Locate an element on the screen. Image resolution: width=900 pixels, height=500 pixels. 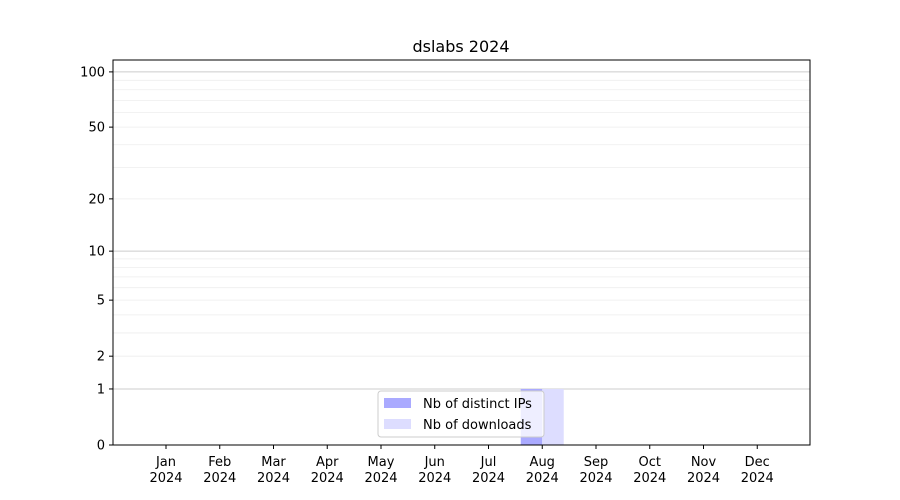
x-tick-label: Jun is located at coordinates (434, 462).